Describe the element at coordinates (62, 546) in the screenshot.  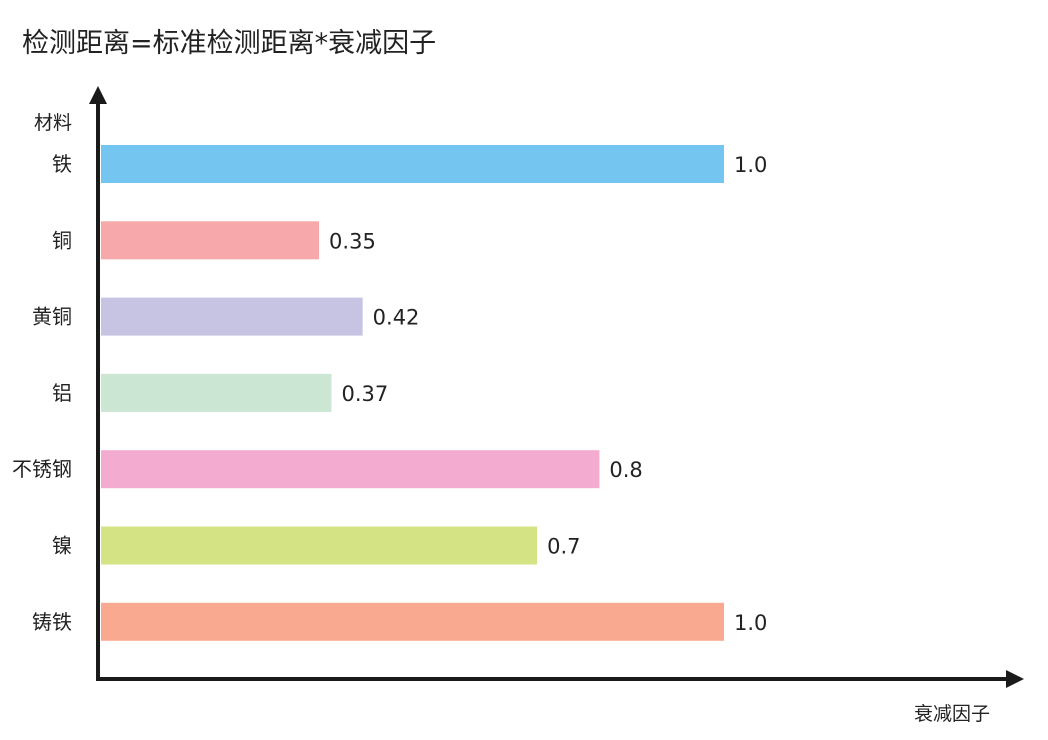
I see `category-label-5: 镍` at that location.